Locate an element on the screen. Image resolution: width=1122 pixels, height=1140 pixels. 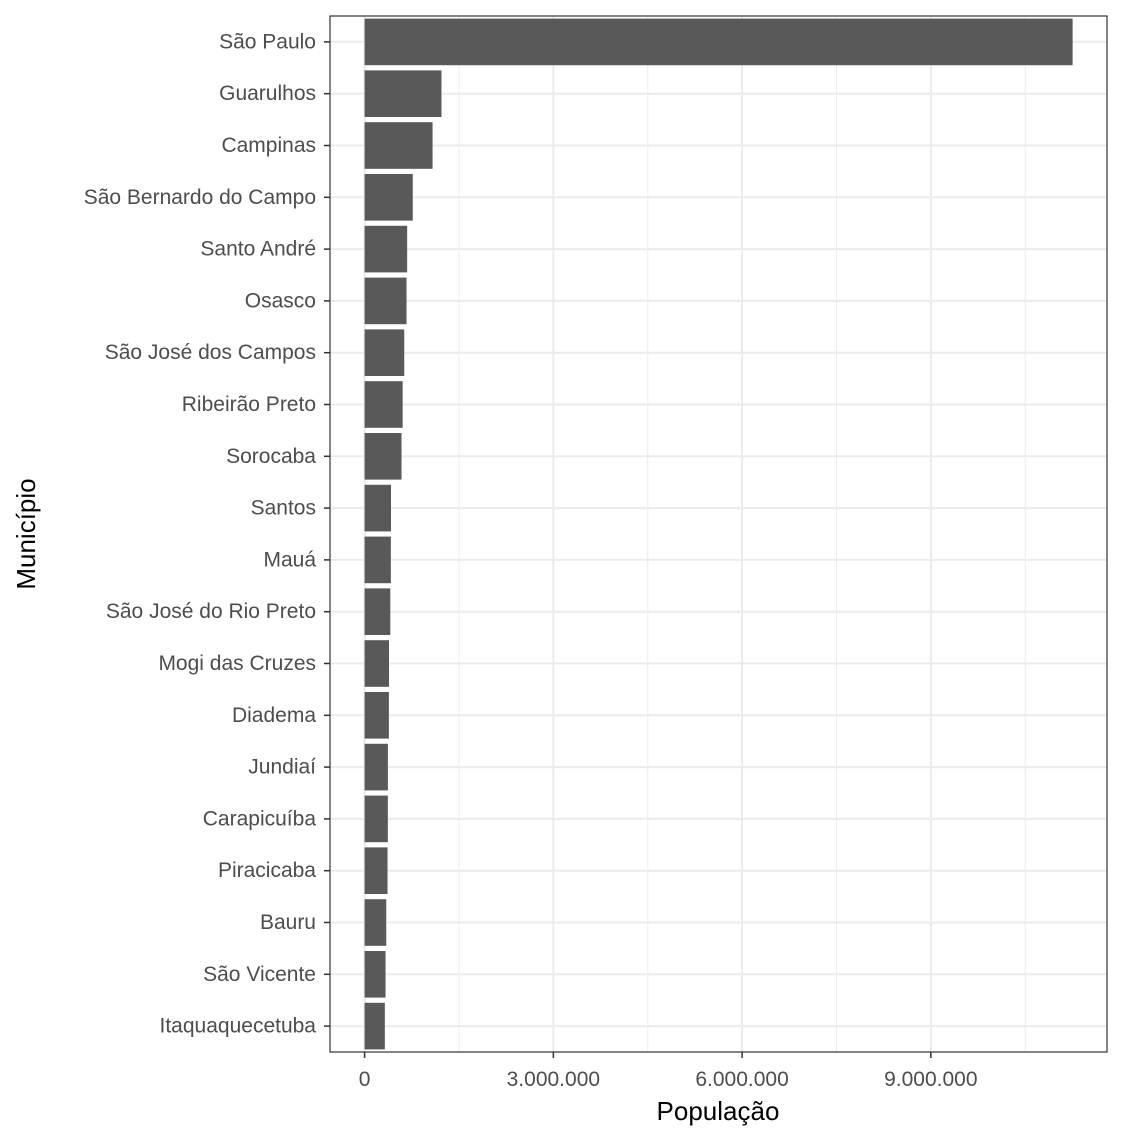
y-tick-label: Itaquaquecetuba is located at coordinates (238, 1026).